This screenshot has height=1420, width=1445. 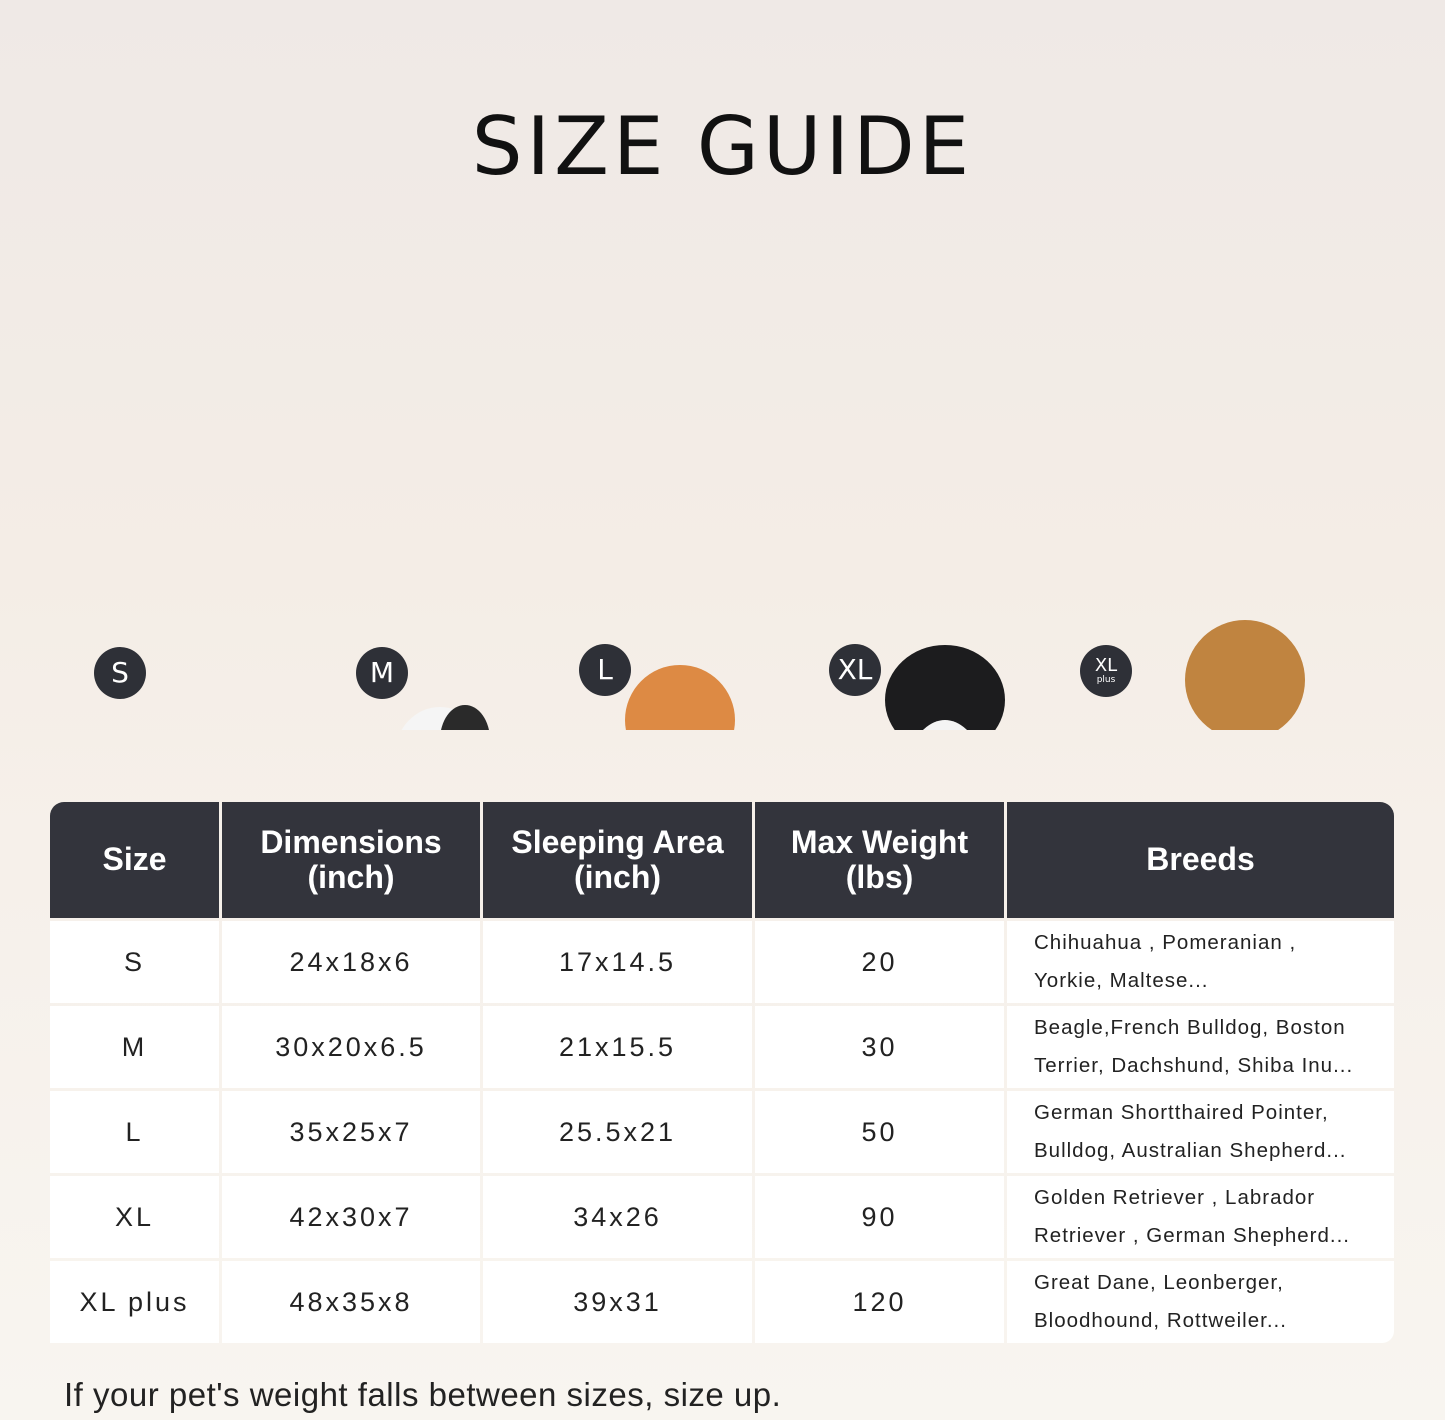 What do you see at coordinates (1106, 680) in the screenshot?
I see `badge-sub-label: plus` at bounding box center [1106, 680].